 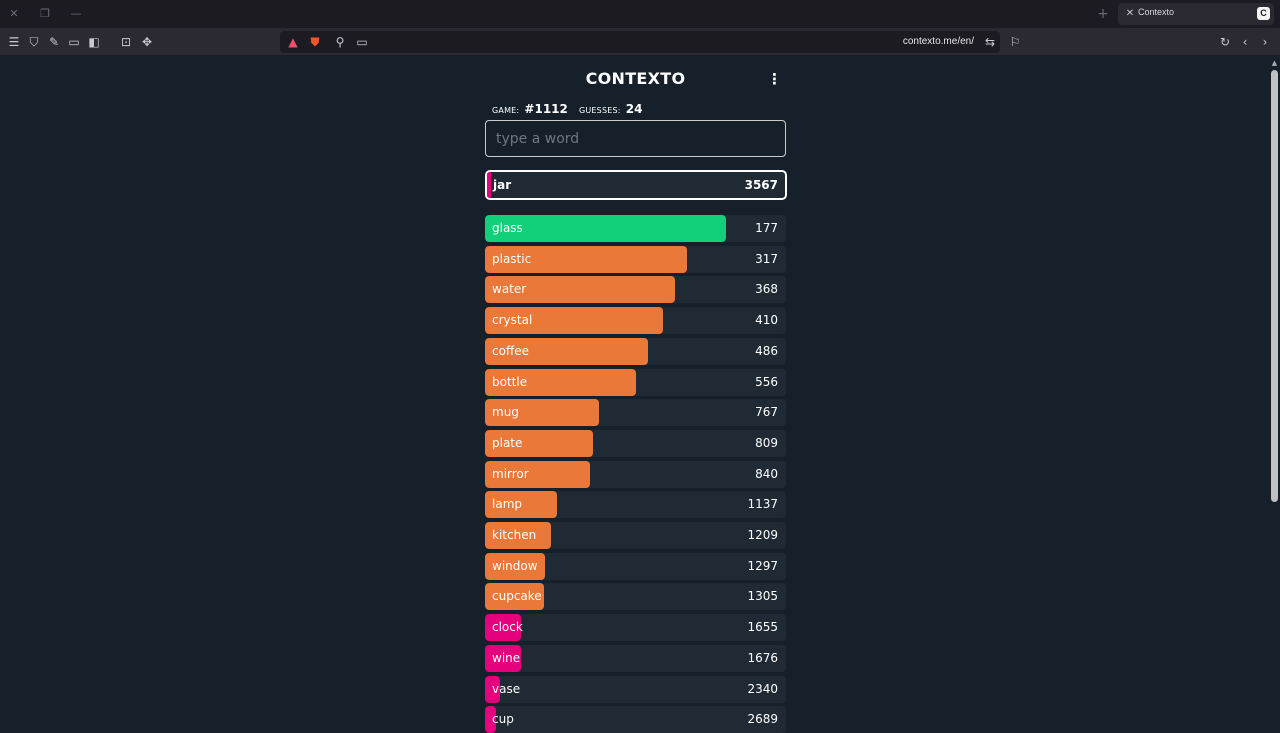 I want to click on last-guess-bar, so click(x=489, y=185).